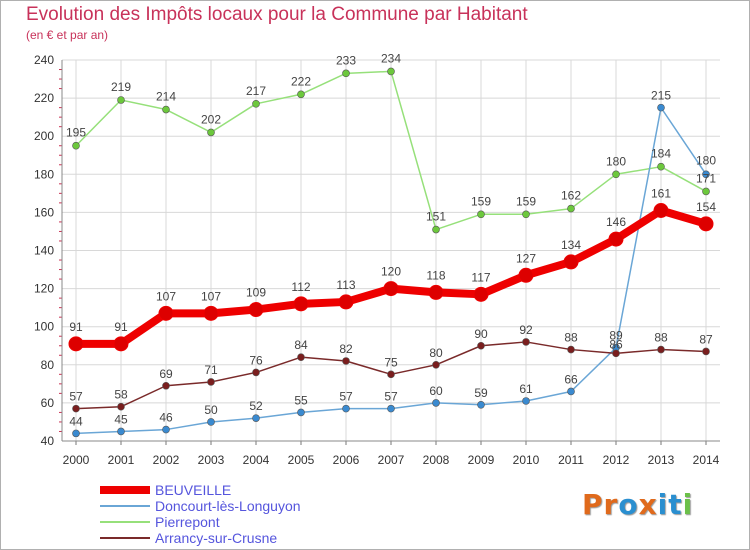  I want to click on data-label: 184, so click(661, 154).